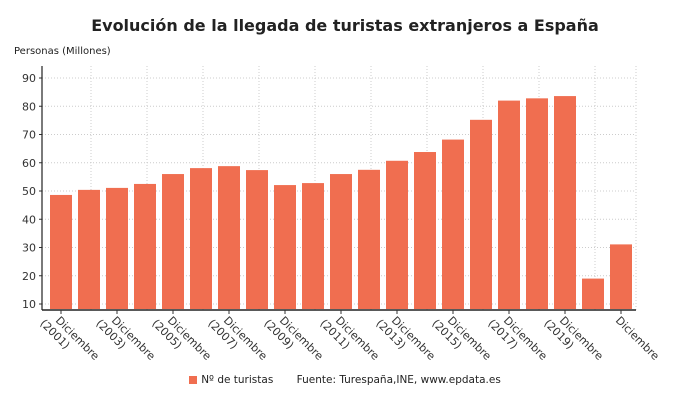  I want to click on x-tick-label: Diciembre(2003), so click(125, 340).